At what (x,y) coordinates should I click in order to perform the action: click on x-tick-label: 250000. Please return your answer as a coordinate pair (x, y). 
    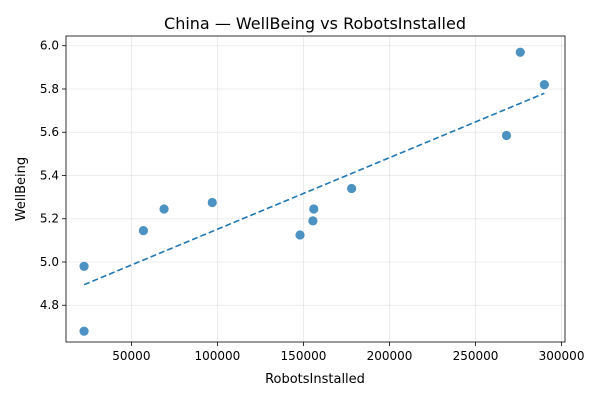
    Looking at the image, I should click on (476, 356).